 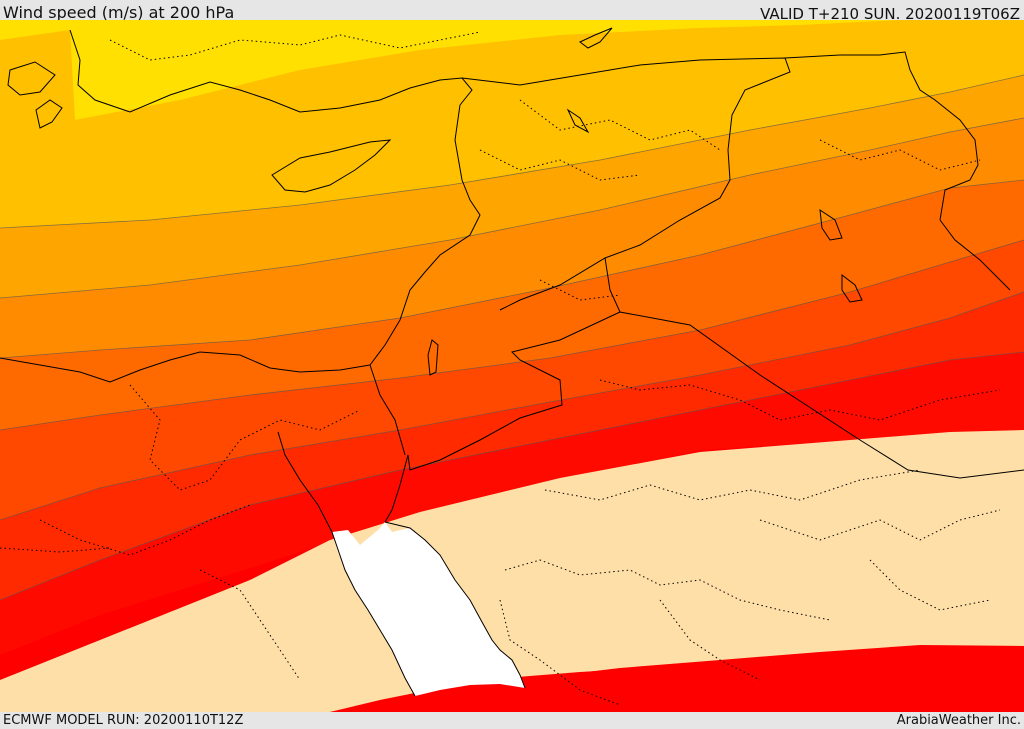 What do you see at coordinates (958, 720) in the screenshot?
I see `credit: ArabiaWeather Inc.` at bounding box center [958, 720].